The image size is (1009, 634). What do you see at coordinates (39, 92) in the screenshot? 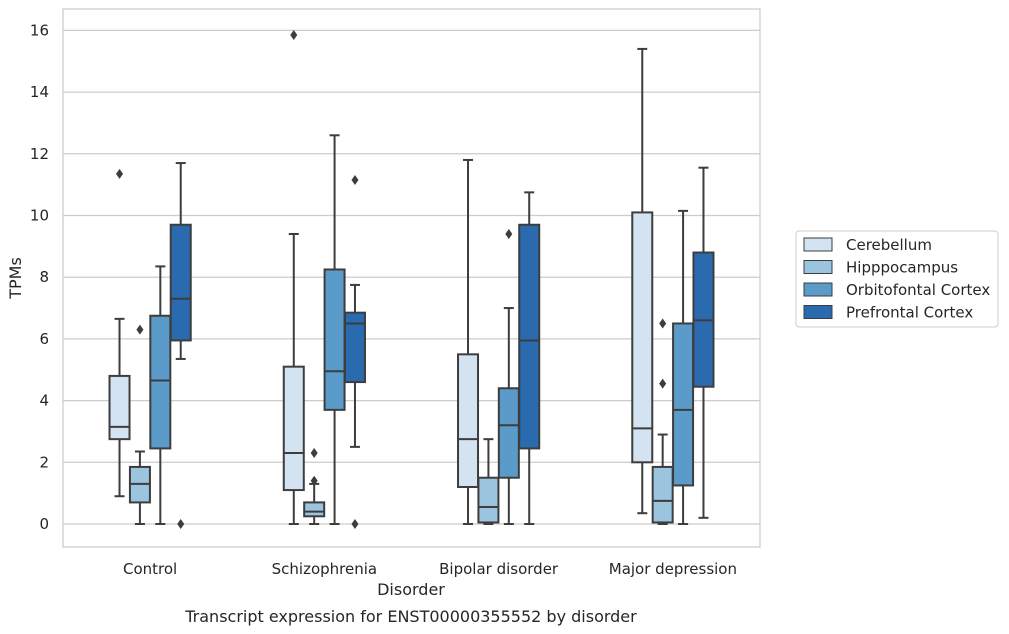
I see `y-tick-label-14: 14` at bounding box center [39, 92].